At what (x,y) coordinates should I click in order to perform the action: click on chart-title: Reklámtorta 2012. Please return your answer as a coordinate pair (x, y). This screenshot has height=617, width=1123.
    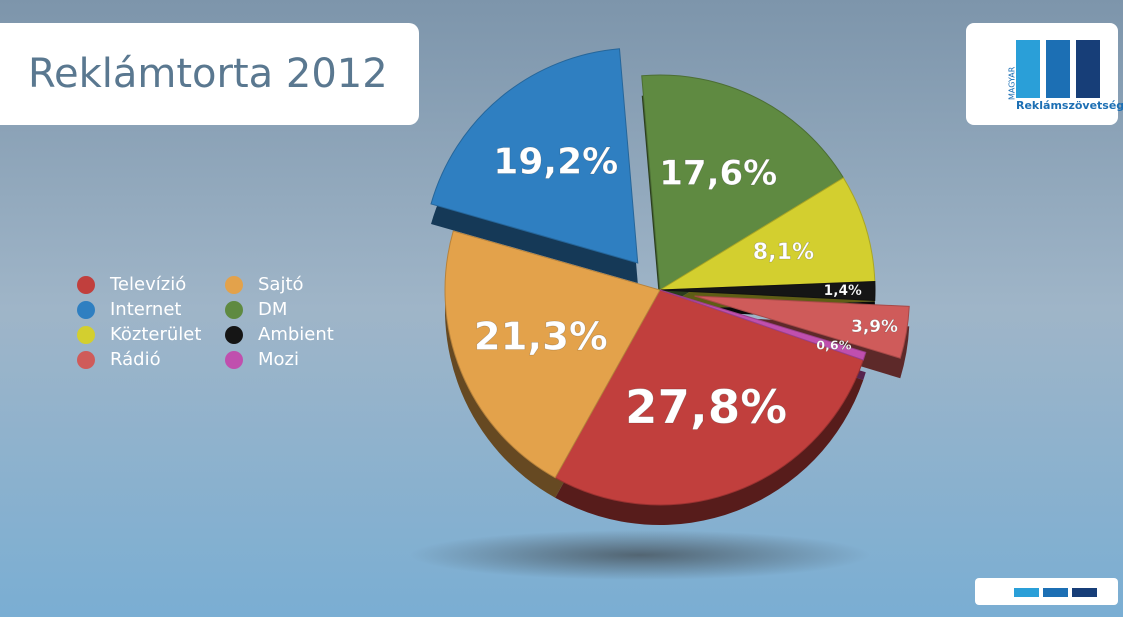
    Looking at the image, I should click on (208, 74).